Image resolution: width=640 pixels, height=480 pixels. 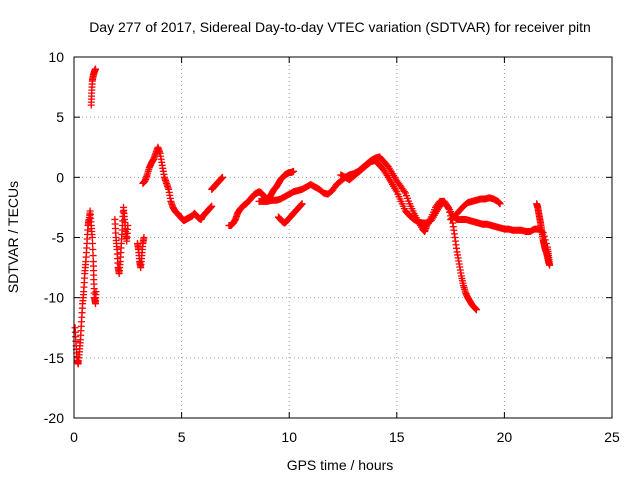 What do you see at coordinates (144, 237) in the screenshot?
I see `data-point-seg-d` at bounding box center [144, 237].